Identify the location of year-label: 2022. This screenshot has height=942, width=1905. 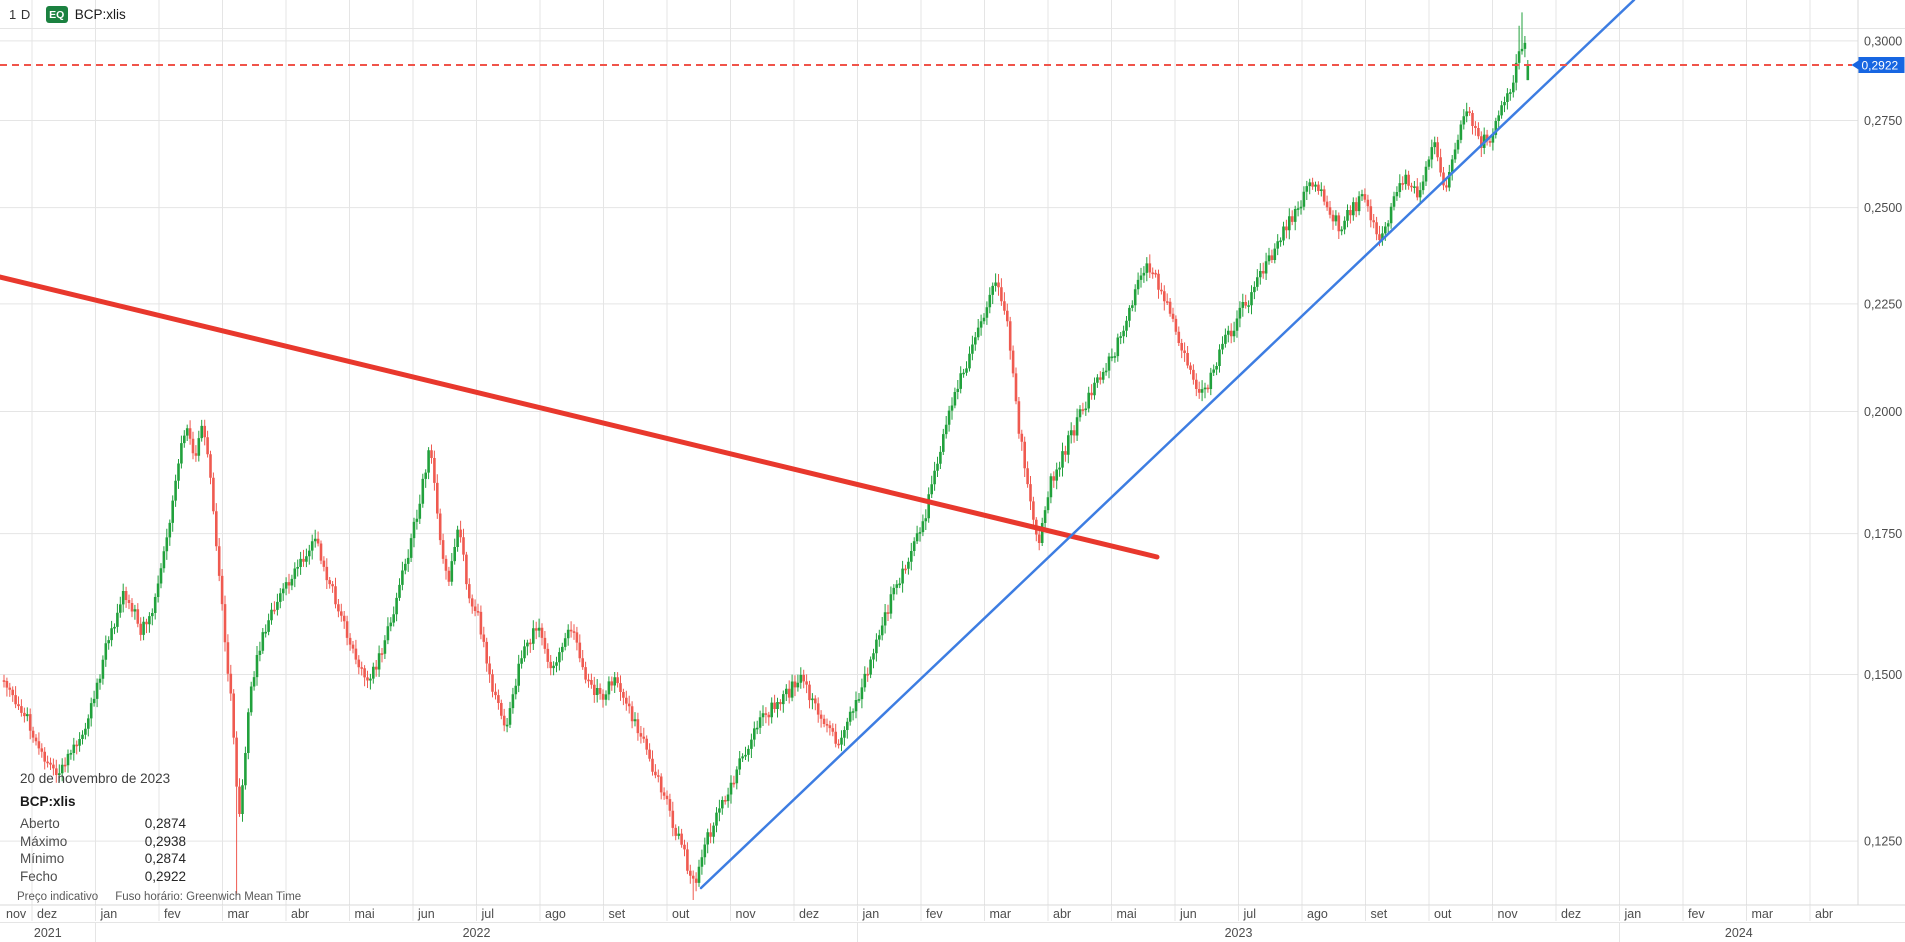
(477, 933).